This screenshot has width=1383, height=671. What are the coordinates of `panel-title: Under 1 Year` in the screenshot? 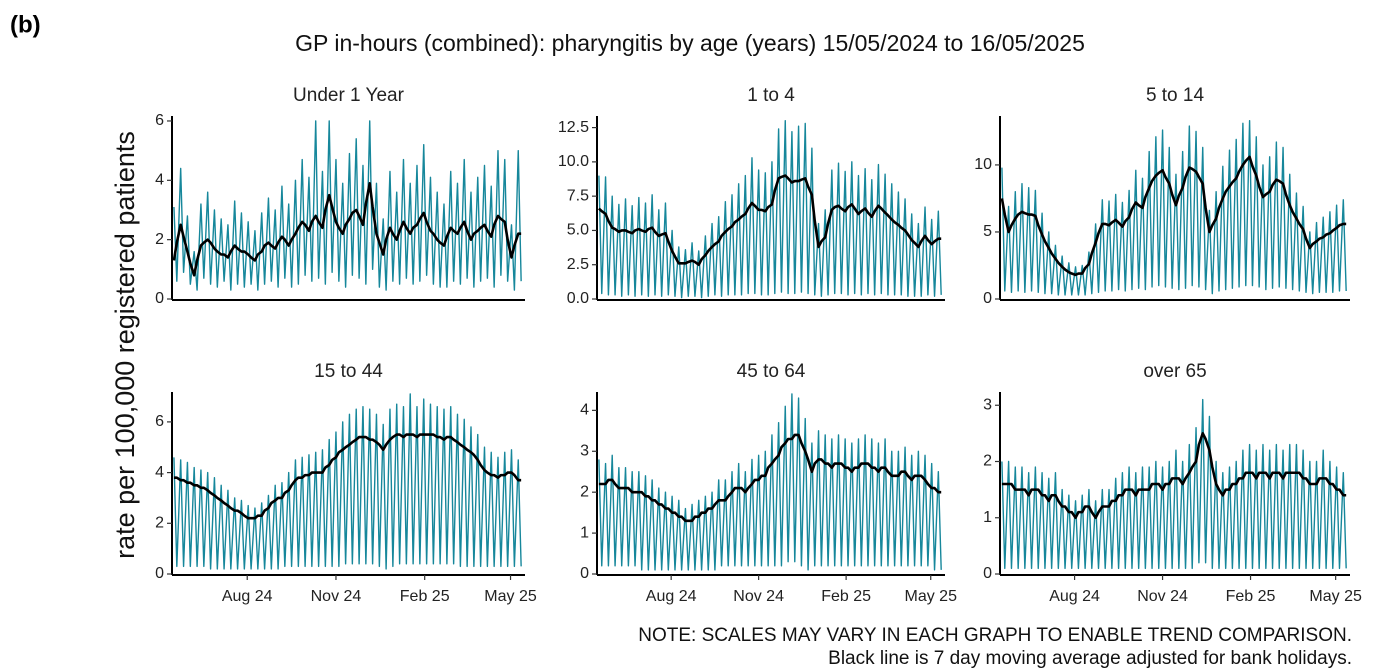 It's located at (349, 95).